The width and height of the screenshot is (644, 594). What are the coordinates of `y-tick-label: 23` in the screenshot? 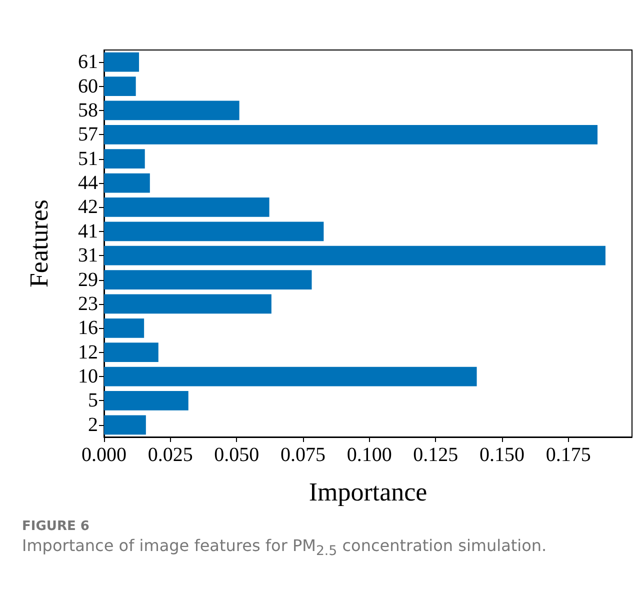 It's located at (88, 303).